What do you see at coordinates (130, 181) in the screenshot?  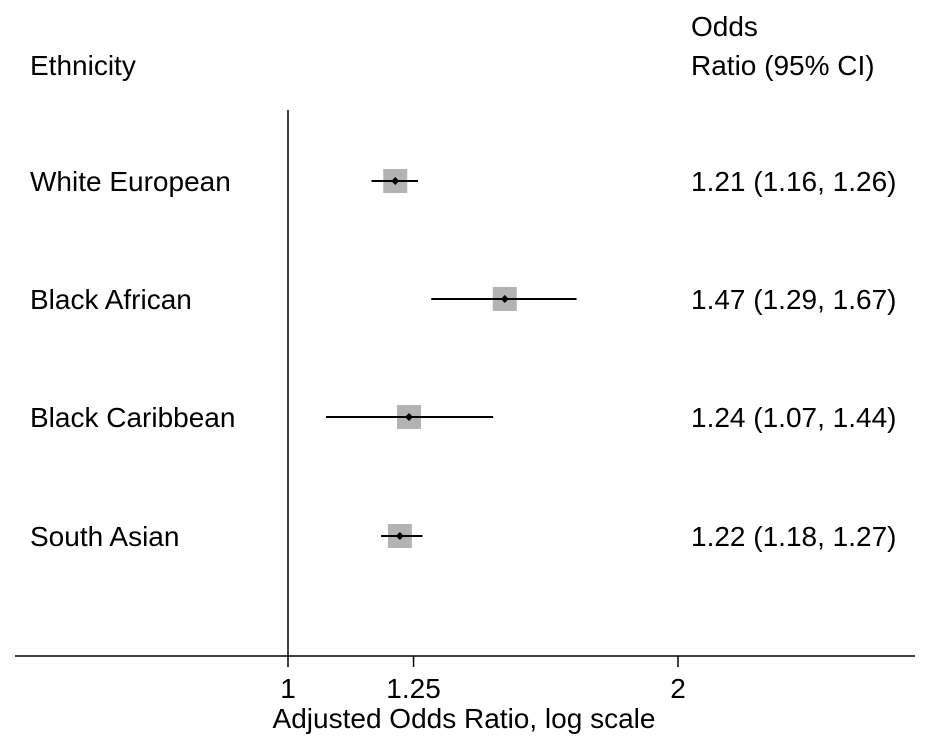 I see `row-label: White European` at bounding box center [130, 181].